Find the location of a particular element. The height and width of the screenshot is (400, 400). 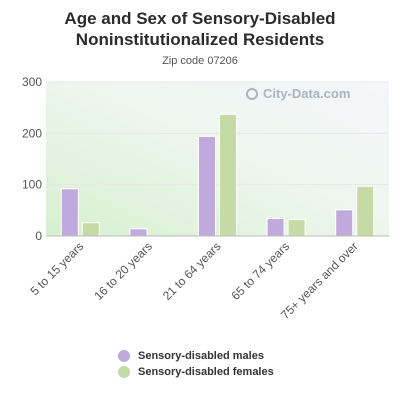

x-tick-label: 75+ years and over is located at coordinates (319, 280).